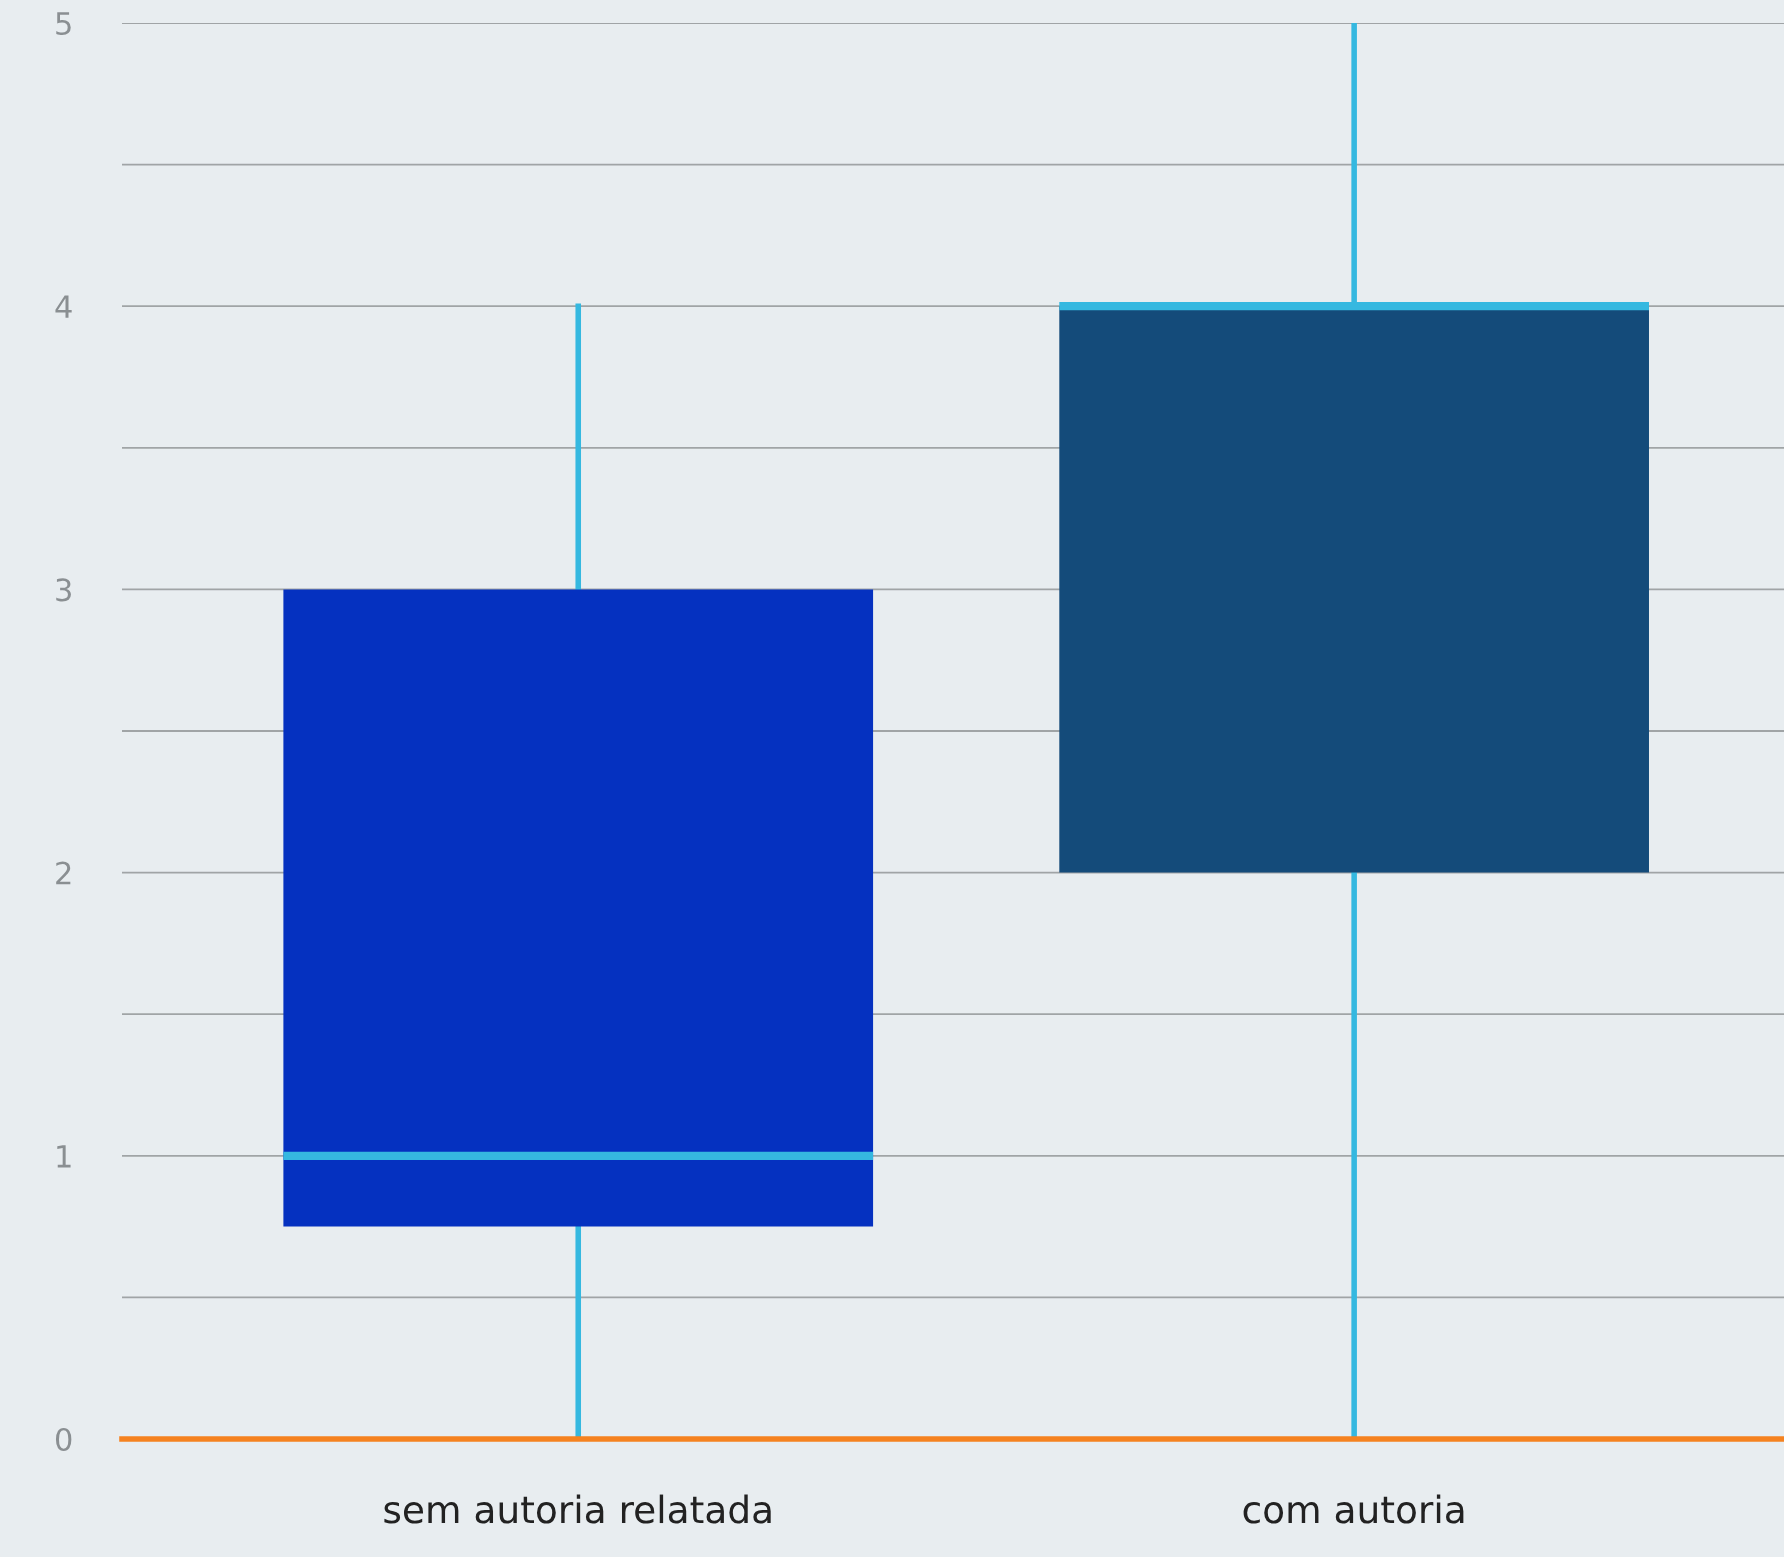 The image size is (1784, 1557). Describe the element at coordinates (63, 590) in the screenshot. I see `y-tick-label: 3` at that location.